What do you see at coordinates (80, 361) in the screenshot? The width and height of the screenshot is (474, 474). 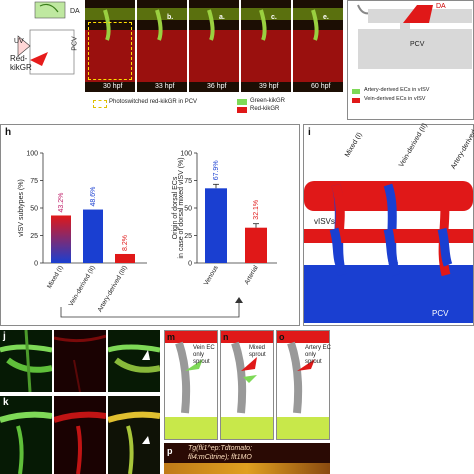 I see `panel-j-red` at bounding box center [80, 361].